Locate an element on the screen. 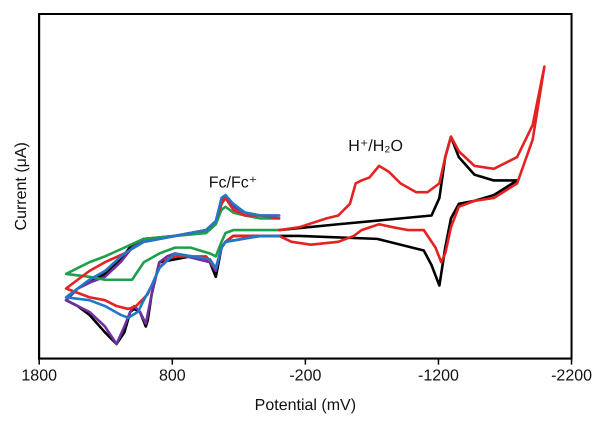  x-tick-label: -2200 is located at coordinates (571, 376).